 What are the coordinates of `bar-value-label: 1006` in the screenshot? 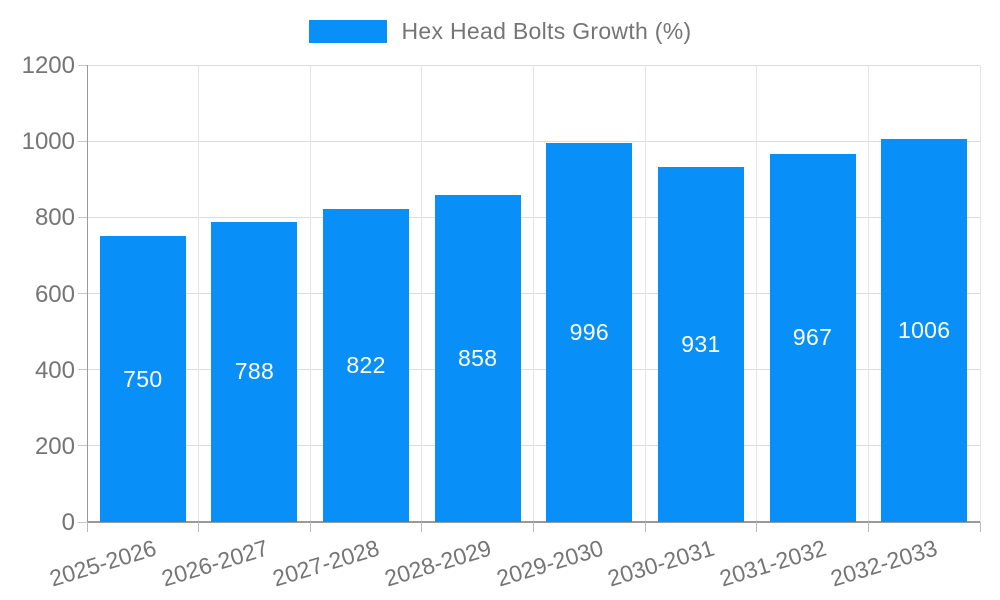 It's located at (924, 329).